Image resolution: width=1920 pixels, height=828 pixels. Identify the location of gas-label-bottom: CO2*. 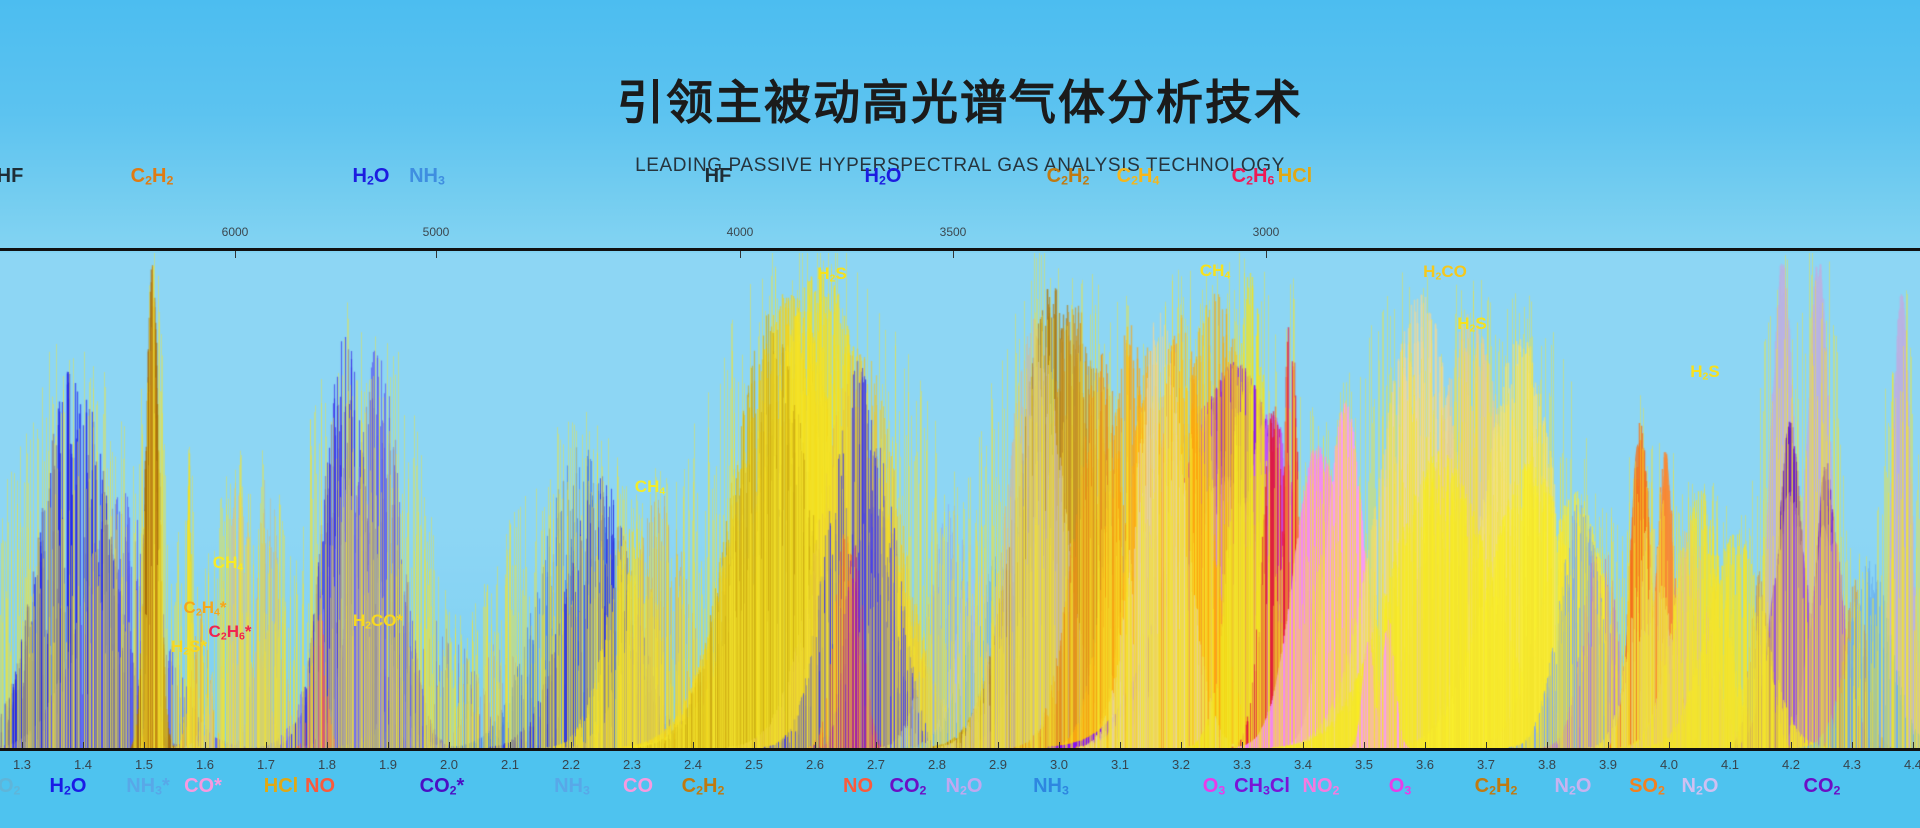
(442, 786).